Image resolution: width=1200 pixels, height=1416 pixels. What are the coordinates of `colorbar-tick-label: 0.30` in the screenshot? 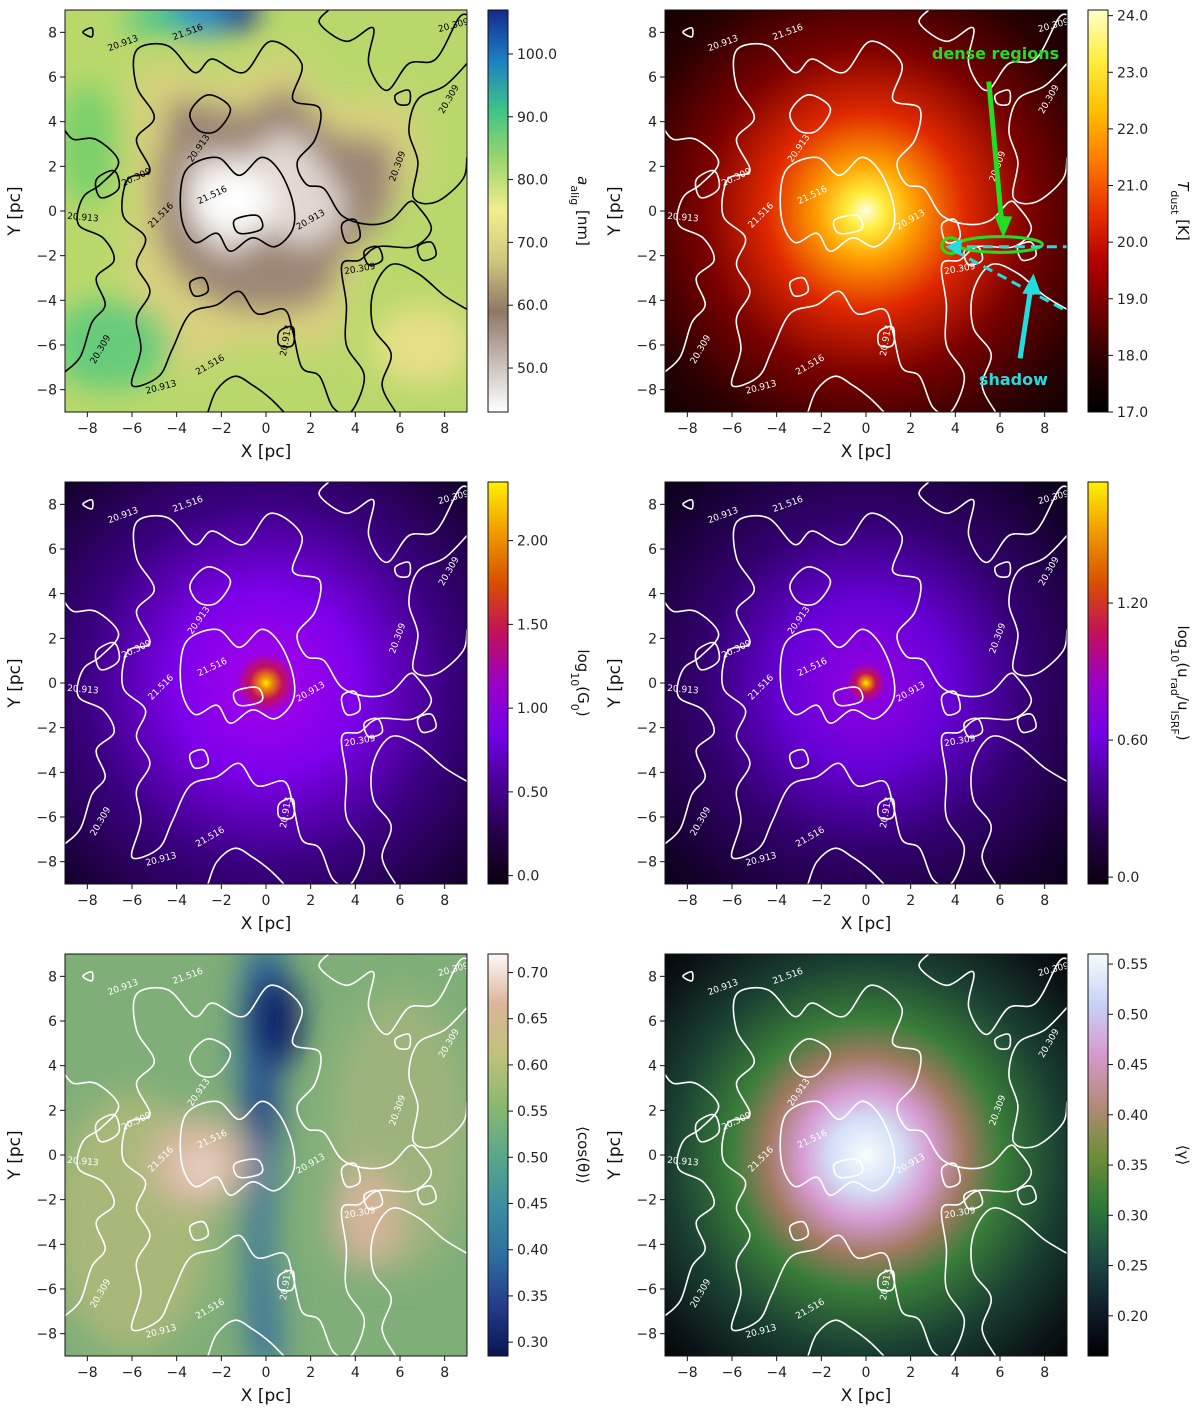 It's located at (1132, 1216).